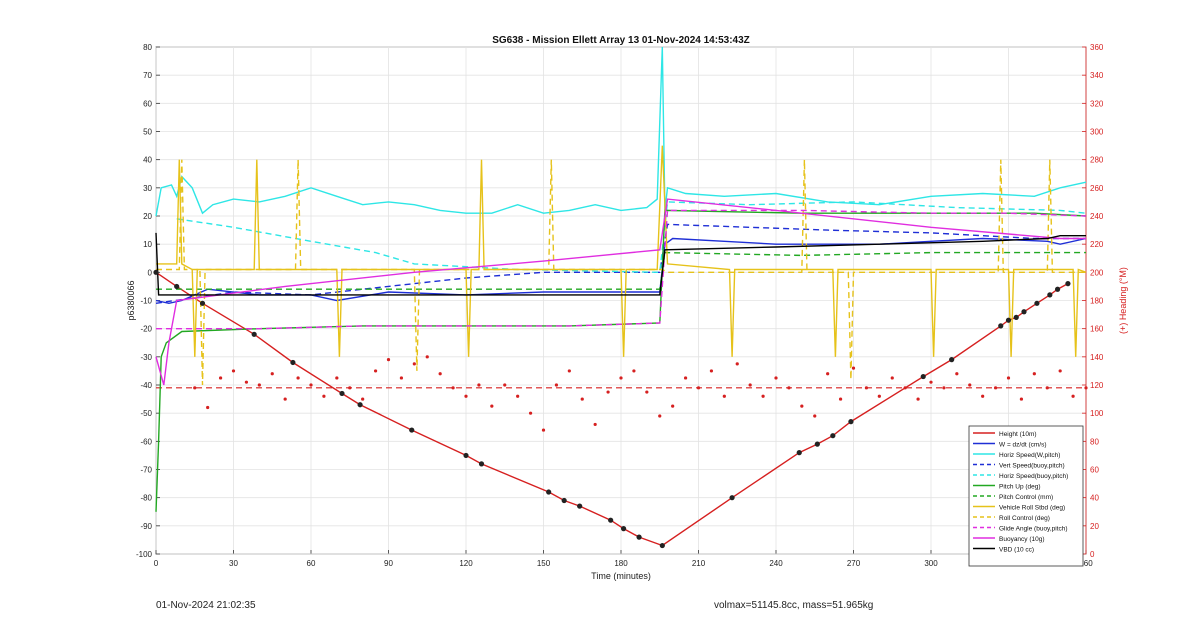 The height and width of the screenshot is (622, 1200). Describe the element at coordinates (146, 329) in the screenshot. I see `tick-label-y-left: -20` at that location.